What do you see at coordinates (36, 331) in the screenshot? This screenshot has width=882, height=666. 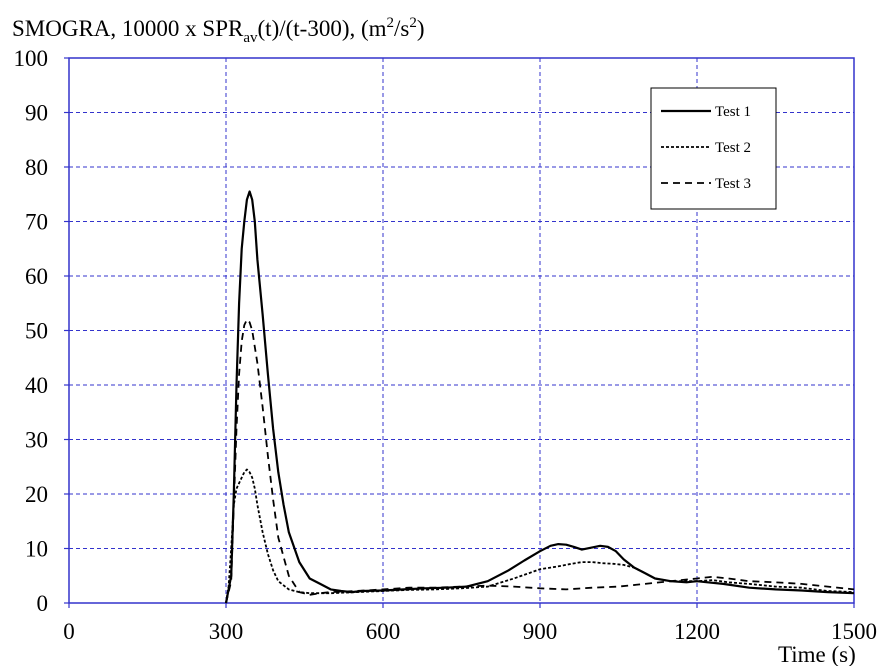 I see `y-tick-label: 50` at bounding box center [36, 331].